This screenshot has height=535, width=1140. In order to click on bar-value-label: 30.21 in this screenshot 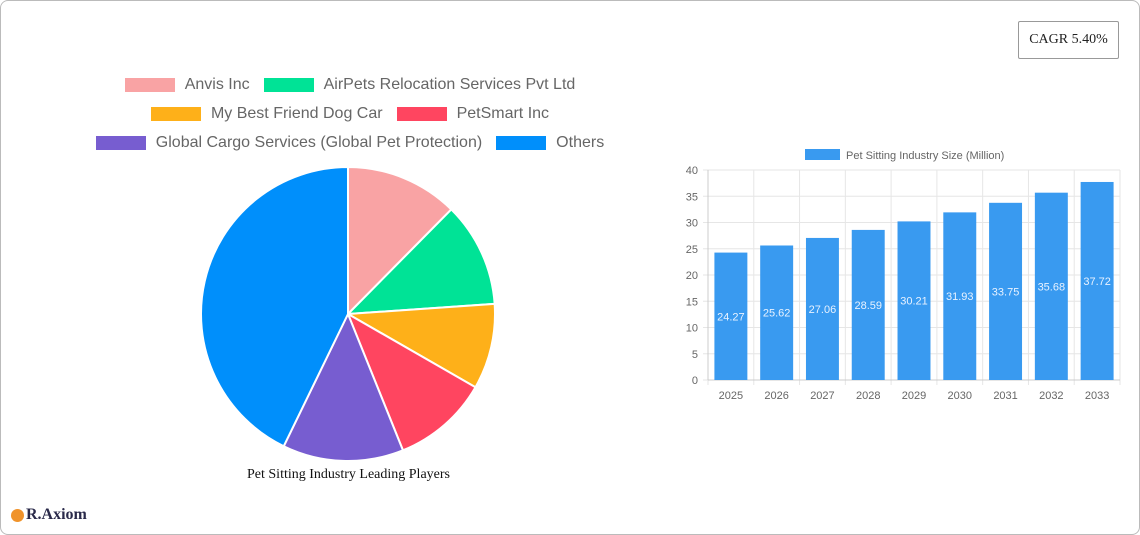, I will do `click(914, 302)`.